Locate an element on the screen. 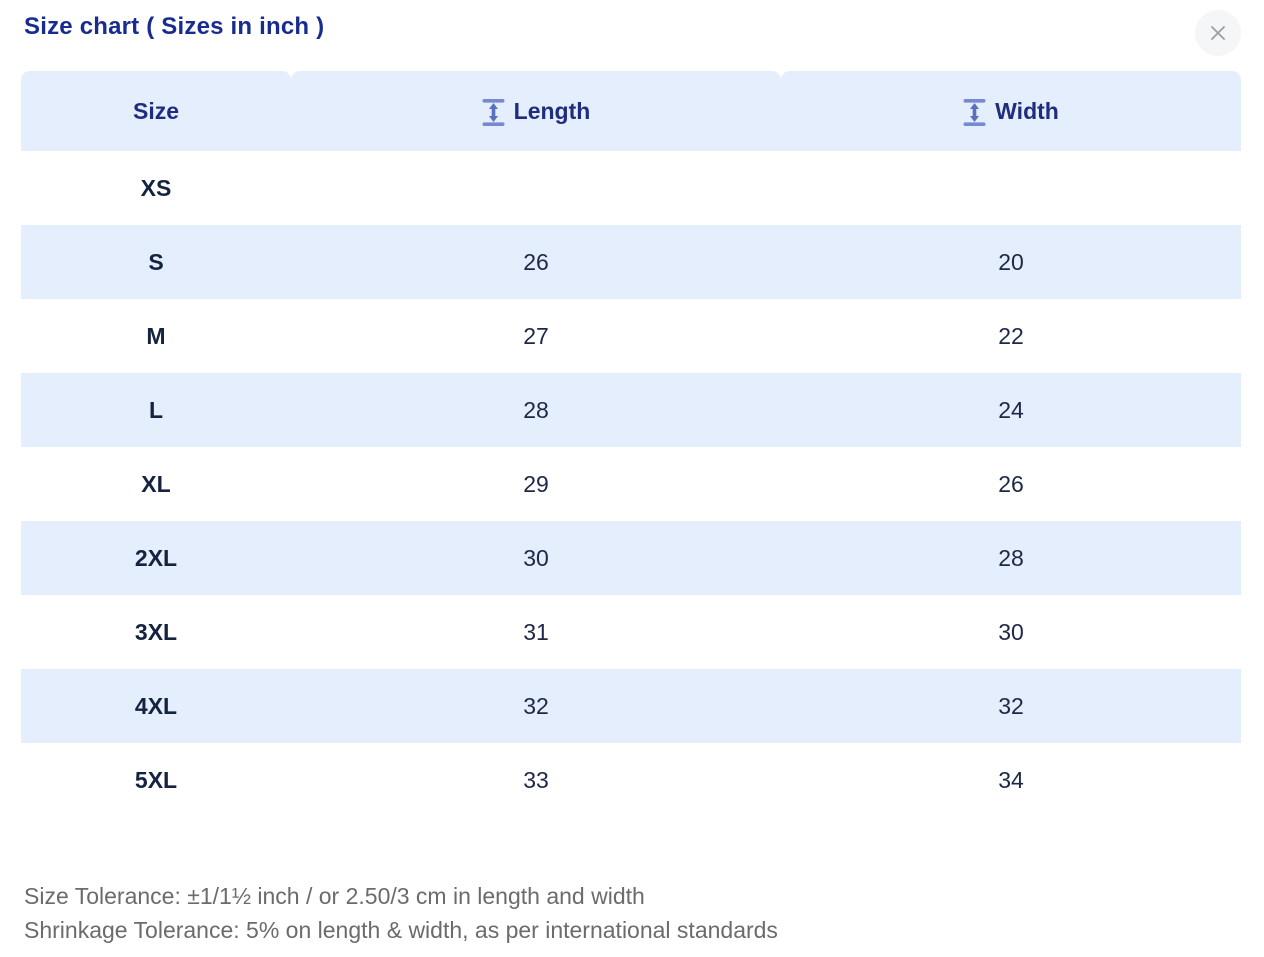 The height and width of the screenshot is (957, 1264). close-button is located at coordinates (1218, 33).